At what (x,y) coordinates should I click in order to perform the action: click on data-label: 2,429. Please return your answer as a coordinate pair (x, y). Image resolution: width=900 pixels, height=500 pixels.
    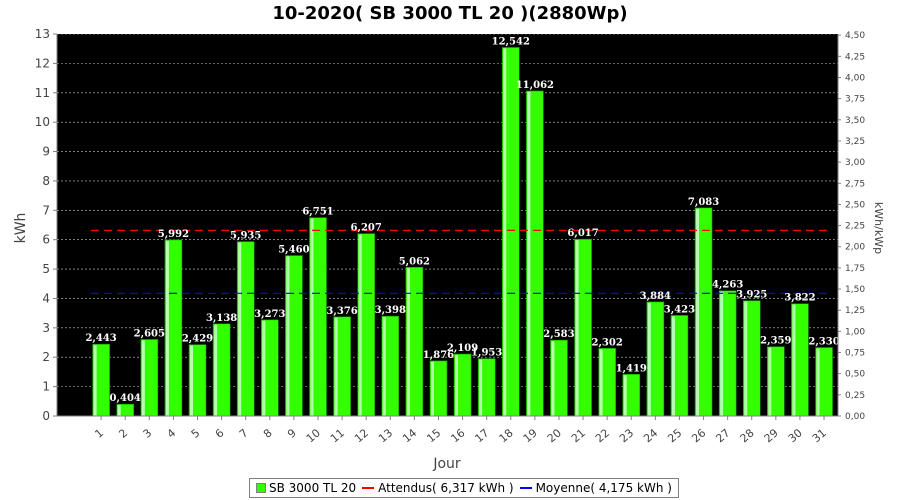
    Looking at the image, I should click on (197, 339).